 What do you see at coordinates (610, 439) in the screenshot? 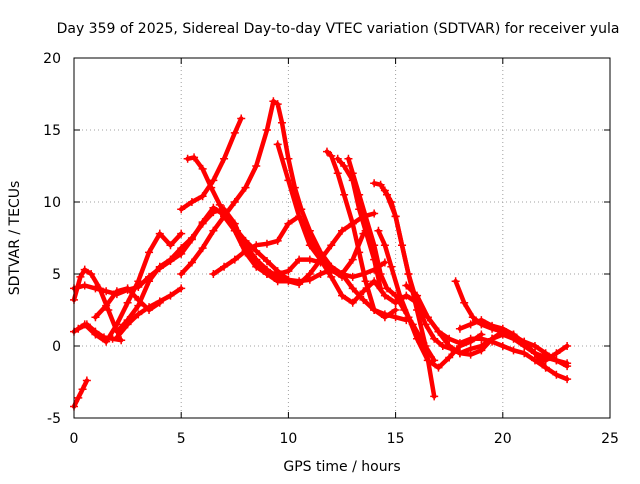
I see `x-tick-label: 25` at bounding box center [610, 439].